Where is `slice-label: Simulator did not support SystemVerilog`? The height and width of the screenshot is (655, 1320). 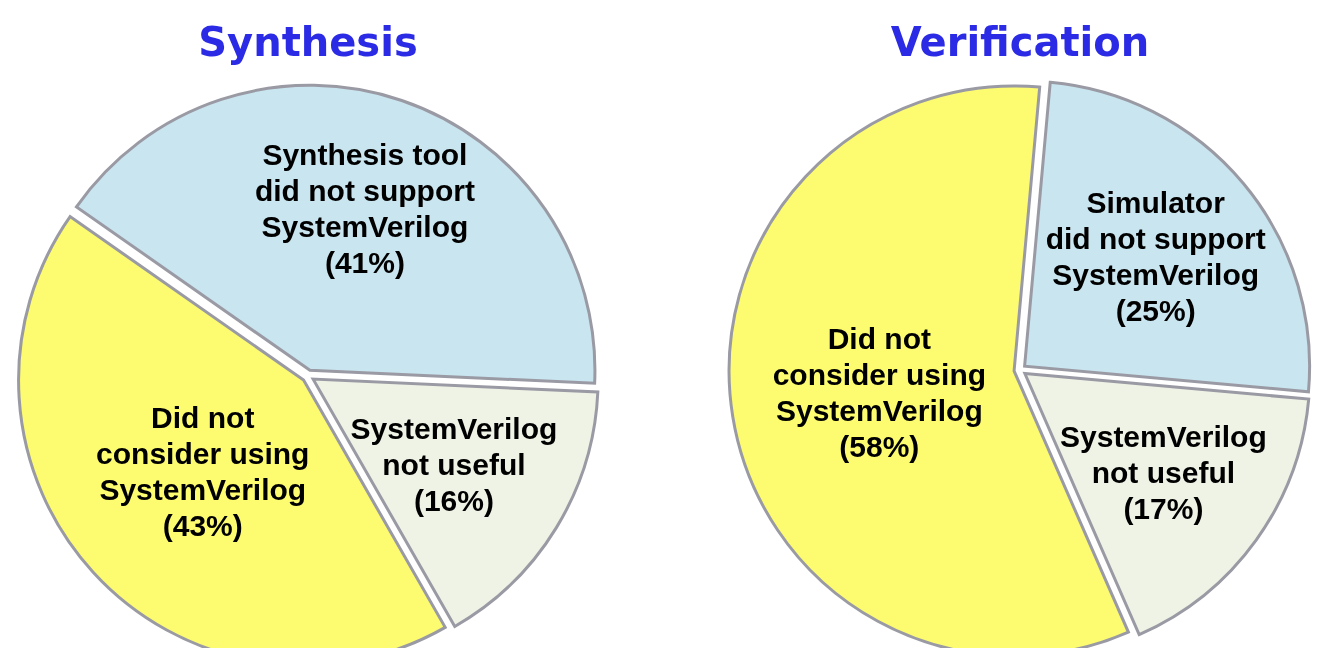 slice-label: Simulator did not support SystemVerilog is located at coordinates (1155, 238).